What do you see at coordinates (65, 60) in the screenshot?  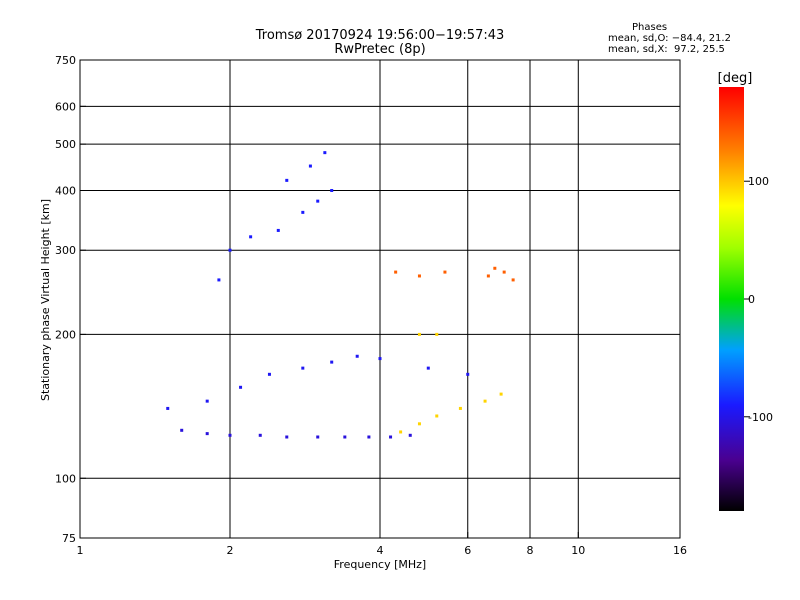 I see `y-tick-label: 750` at bounding box center [65, 60].